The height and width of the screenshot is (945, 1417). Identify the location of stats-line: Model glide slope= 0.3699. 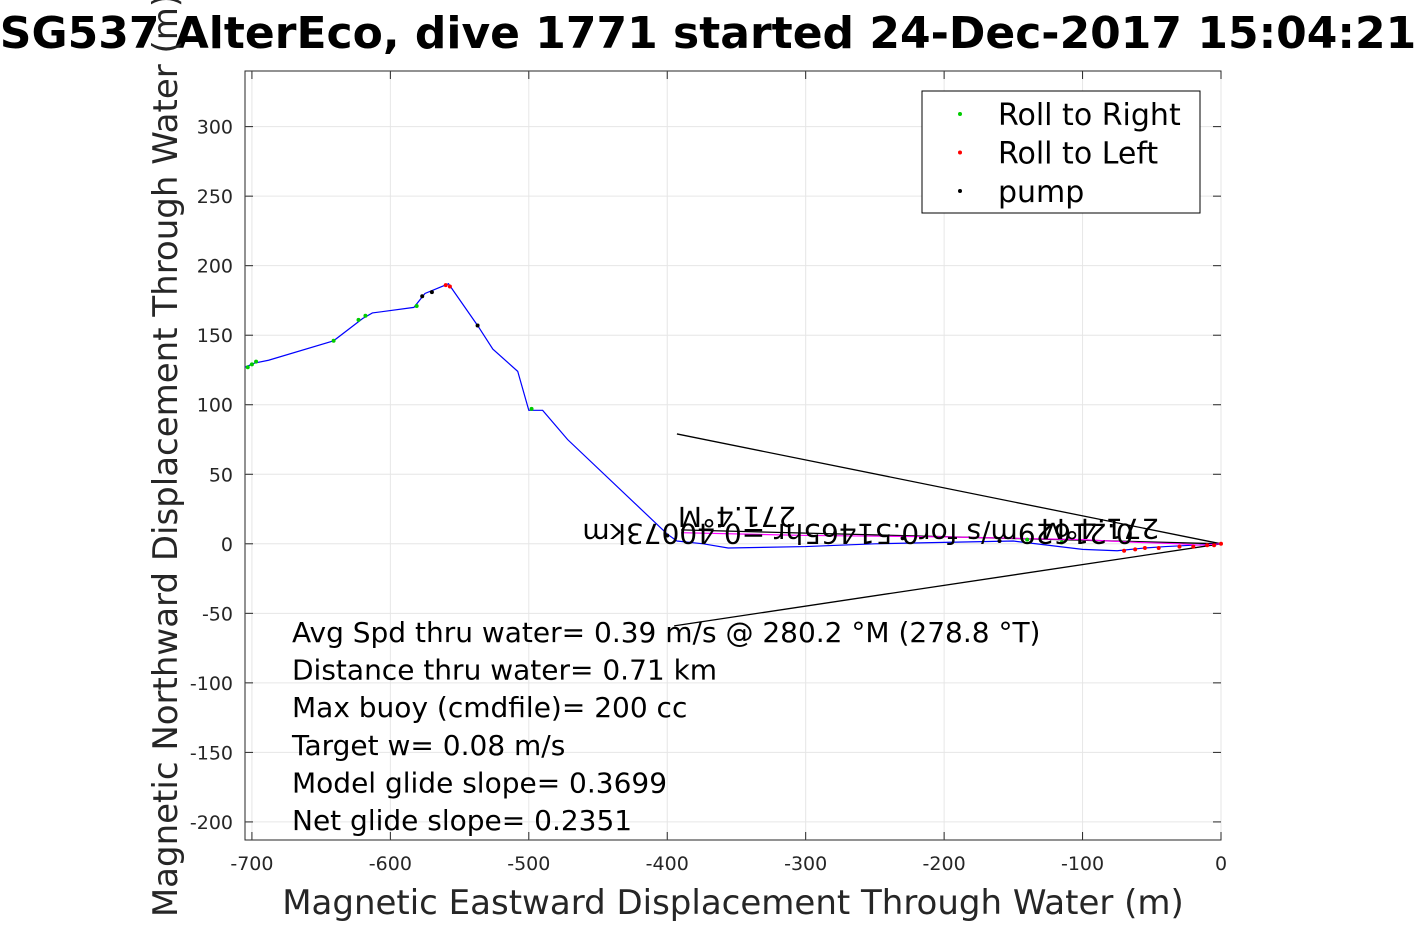
(479, 782).